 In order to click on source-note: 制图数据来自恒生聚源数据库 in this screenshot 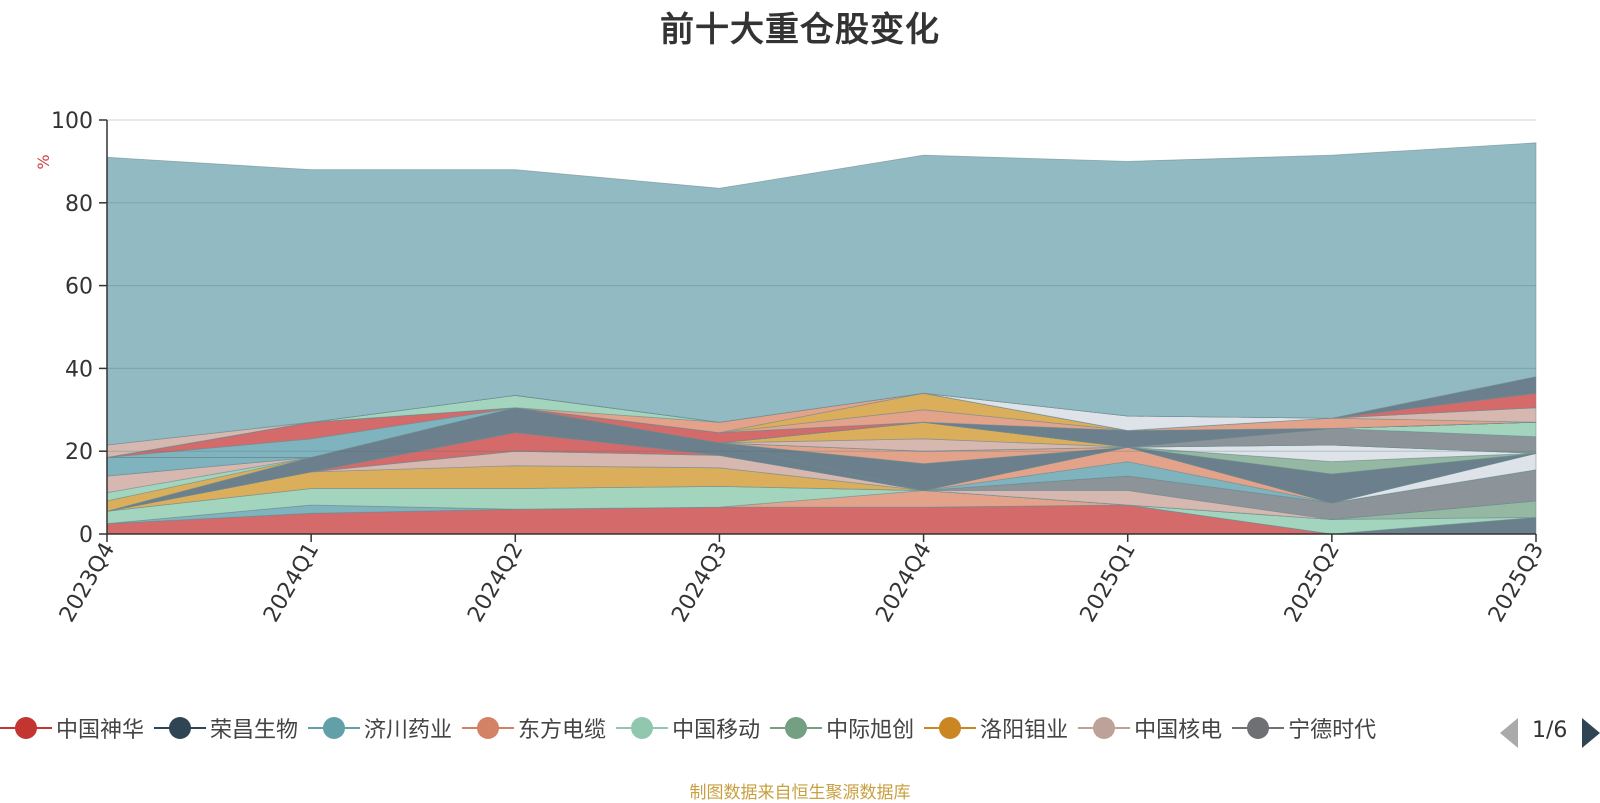, I will do `click(800, 793)`.